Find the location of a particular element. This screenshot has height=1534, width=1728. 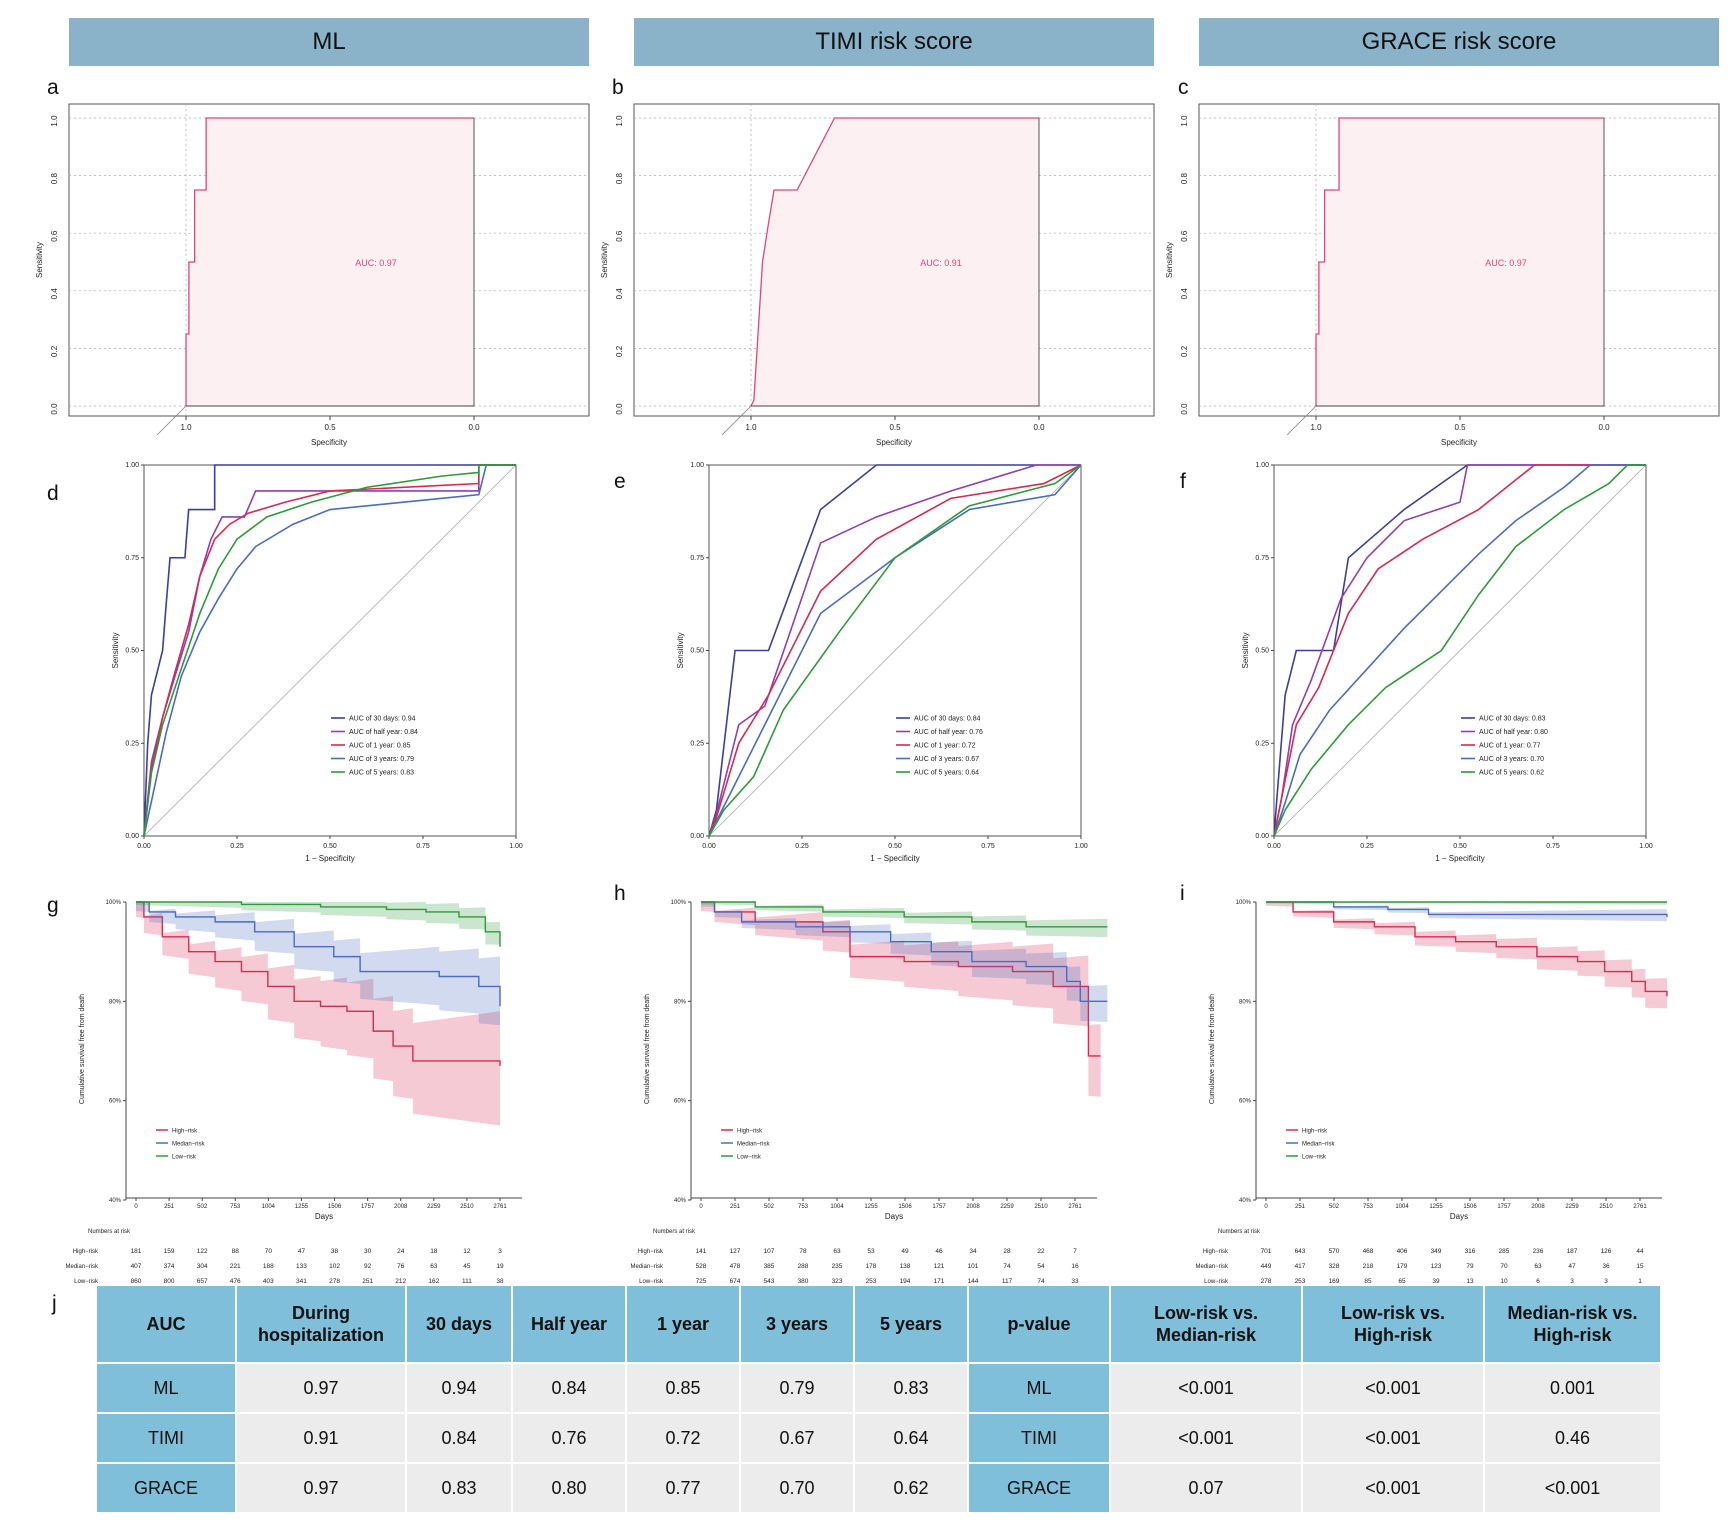

y-tick-label: 0.2 is located at coordinates (54, 351).